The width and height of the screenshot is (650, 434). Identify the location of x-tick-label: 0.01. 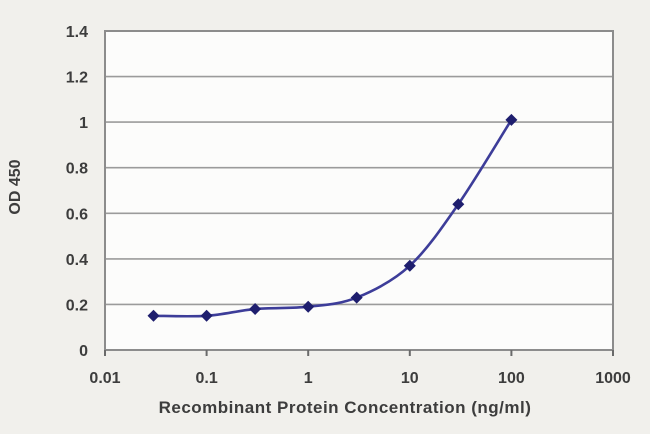
(104, 378).